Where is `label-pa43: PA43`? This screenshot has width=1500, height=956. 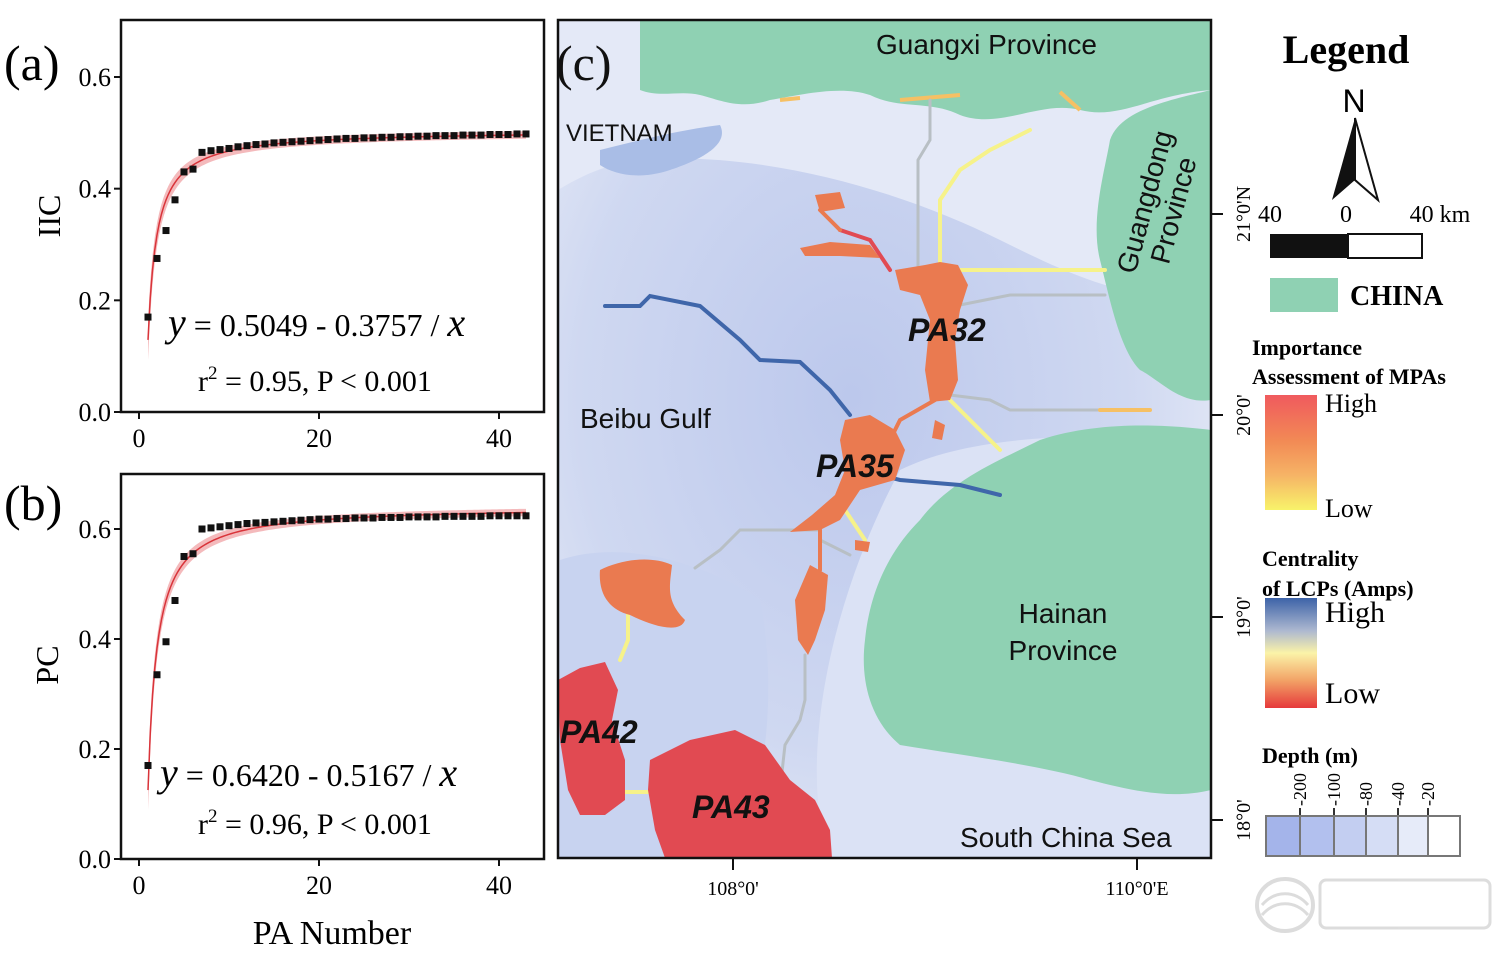
label-pa43: PA43 is located at coordinates (731, 807).